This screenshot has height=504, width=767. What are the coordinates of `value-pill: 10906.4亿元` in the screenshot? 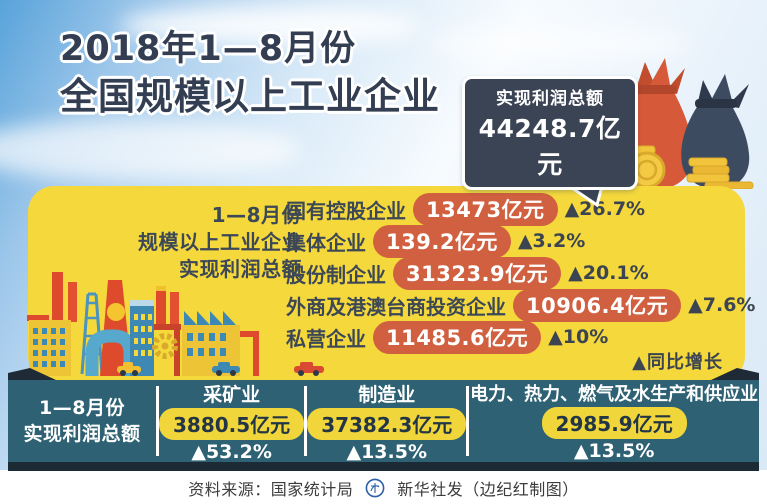 It's located at (597, 305).